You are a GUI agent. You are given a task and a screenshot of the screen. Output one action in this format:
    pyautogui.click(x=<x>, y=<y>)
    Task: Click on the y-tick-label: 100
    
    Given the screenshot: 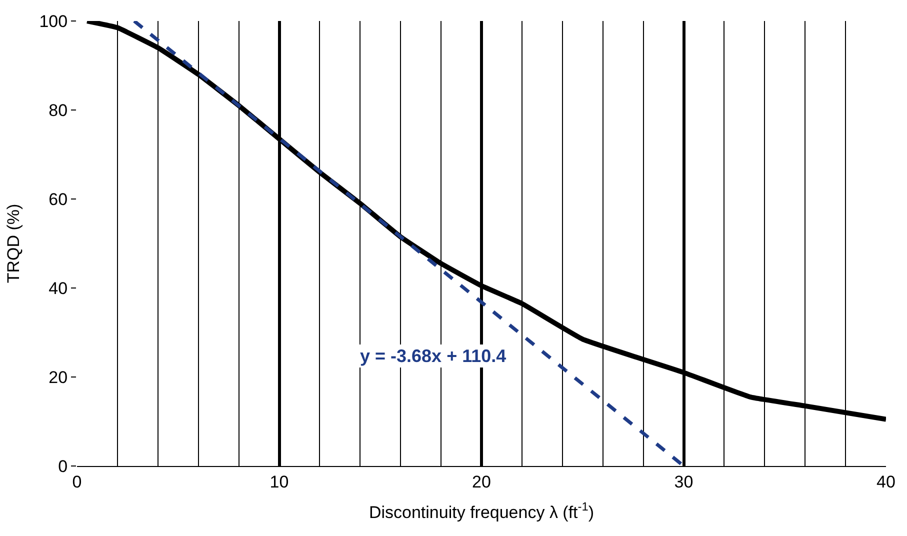 What is the action you would take?
    pyautogui.click(x=53, y=21)
    